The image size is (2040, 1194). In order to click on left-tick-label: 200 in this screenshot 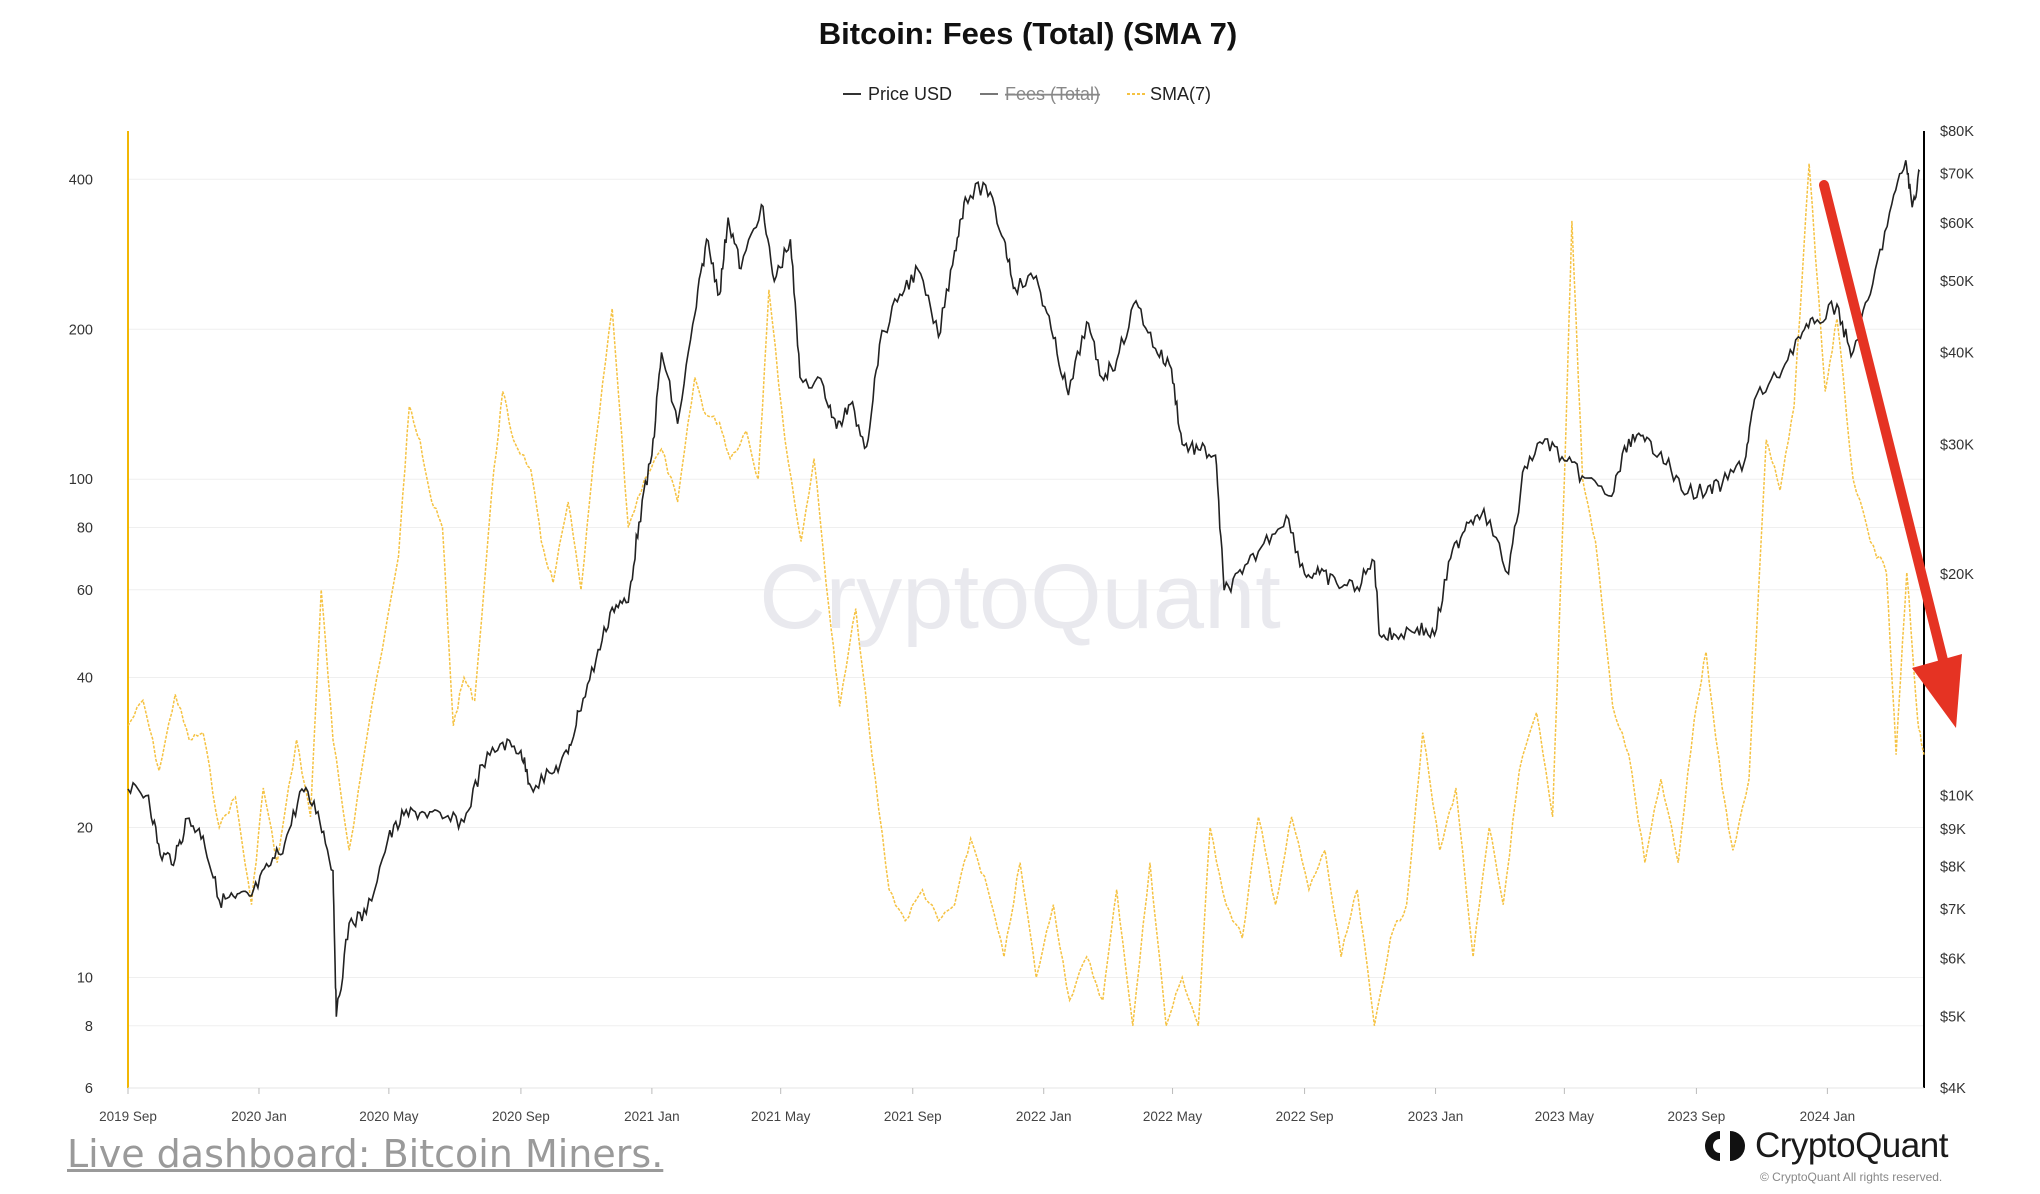, I will do `click(81, 330)`.